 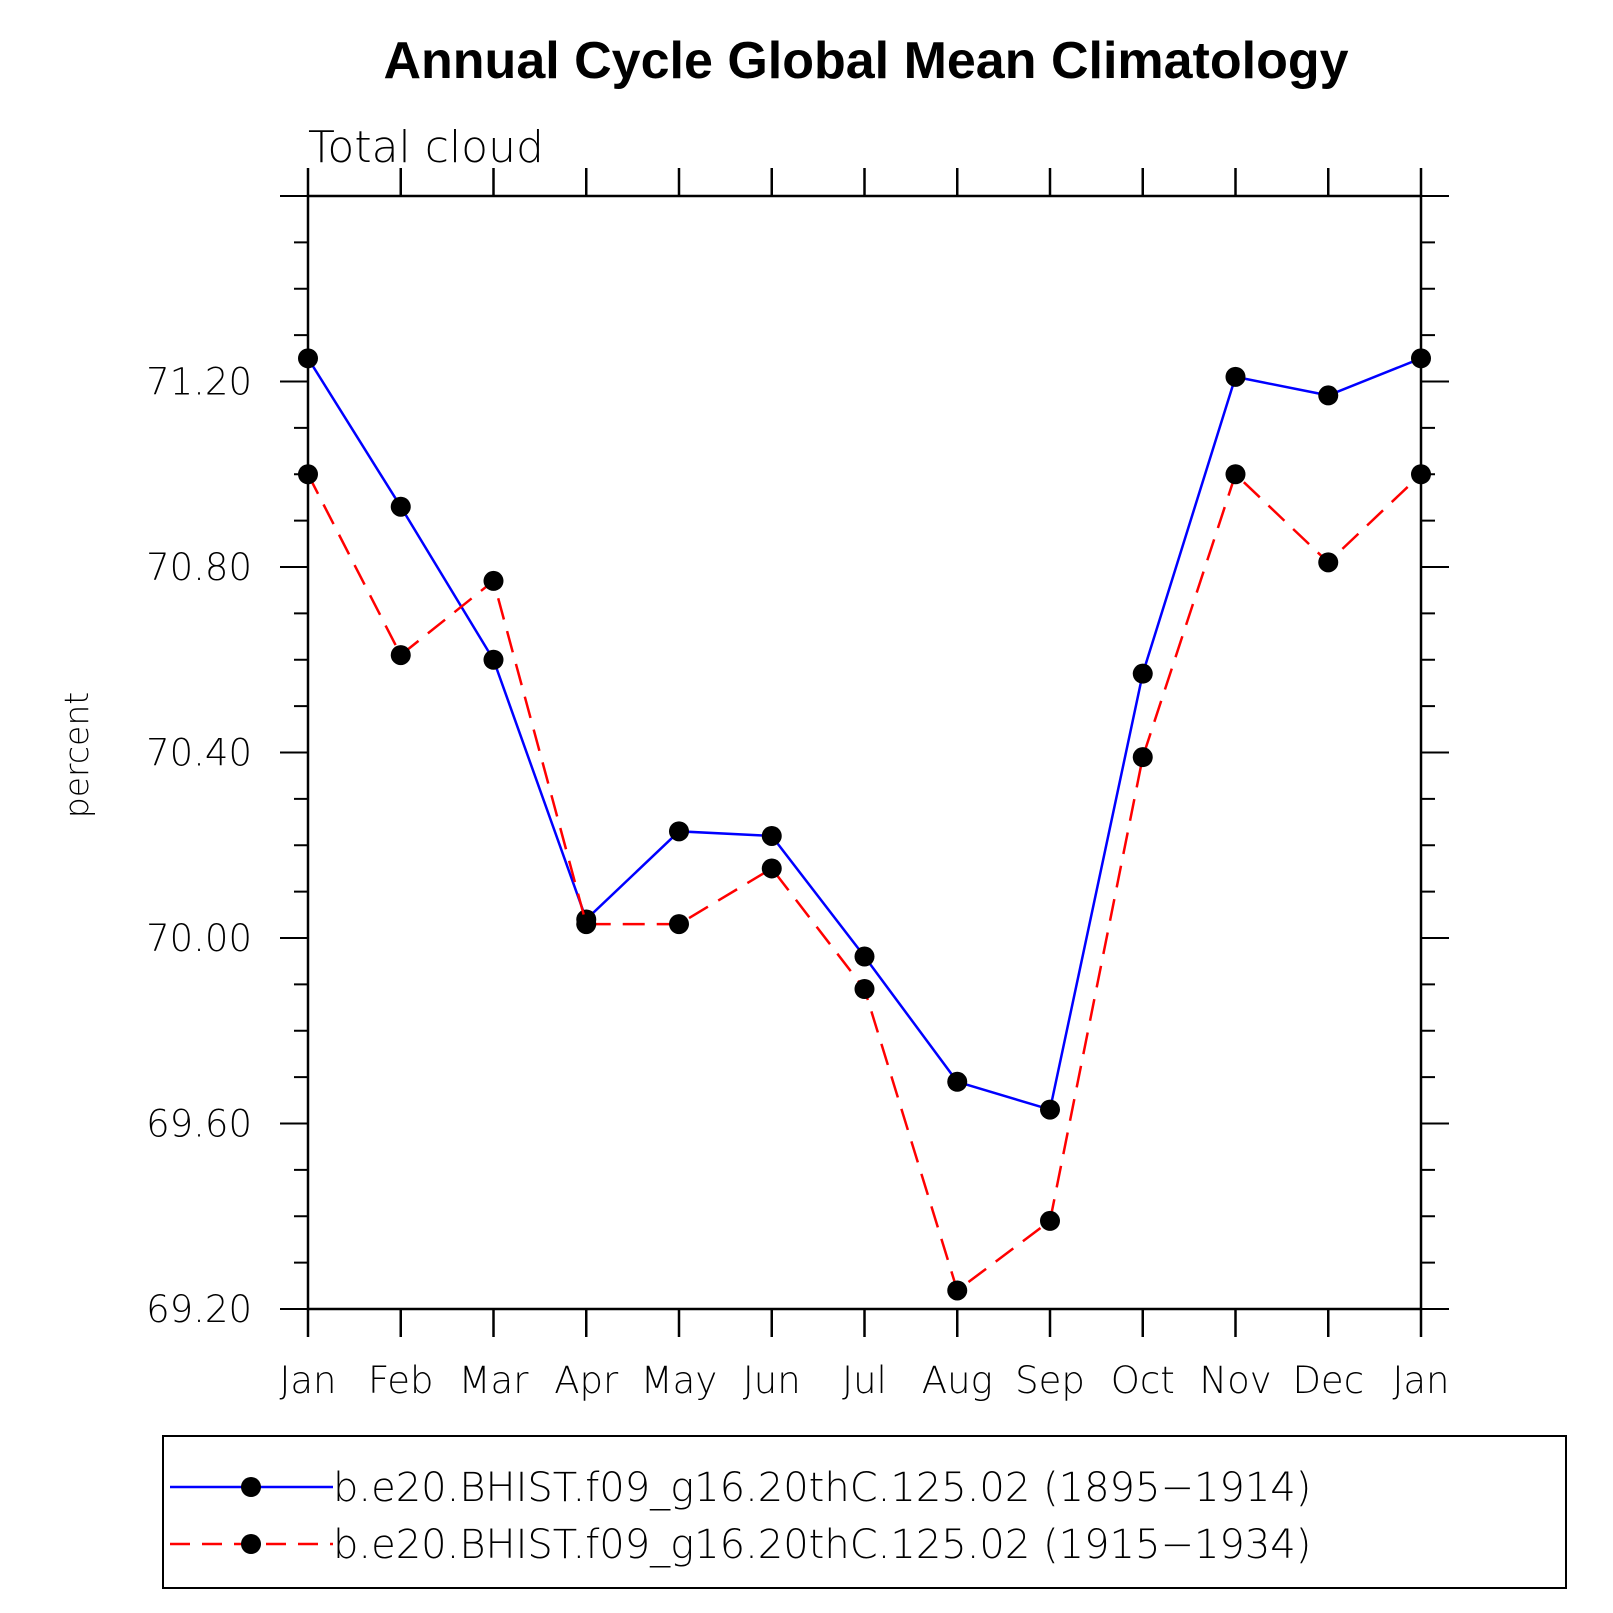 What do you see at coordinates (199, 1309) in the screenshot?
I see `y-tick-label: 69.20` at bounding box center [199, 1309].